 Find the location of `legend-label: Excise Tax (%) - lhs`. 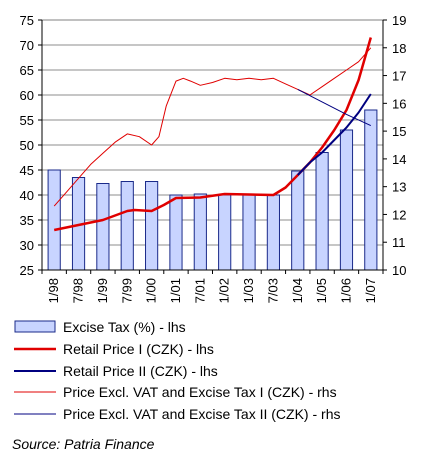

legend-label: Excise Tax (%) - lhs is located at coordinates (124, 327).